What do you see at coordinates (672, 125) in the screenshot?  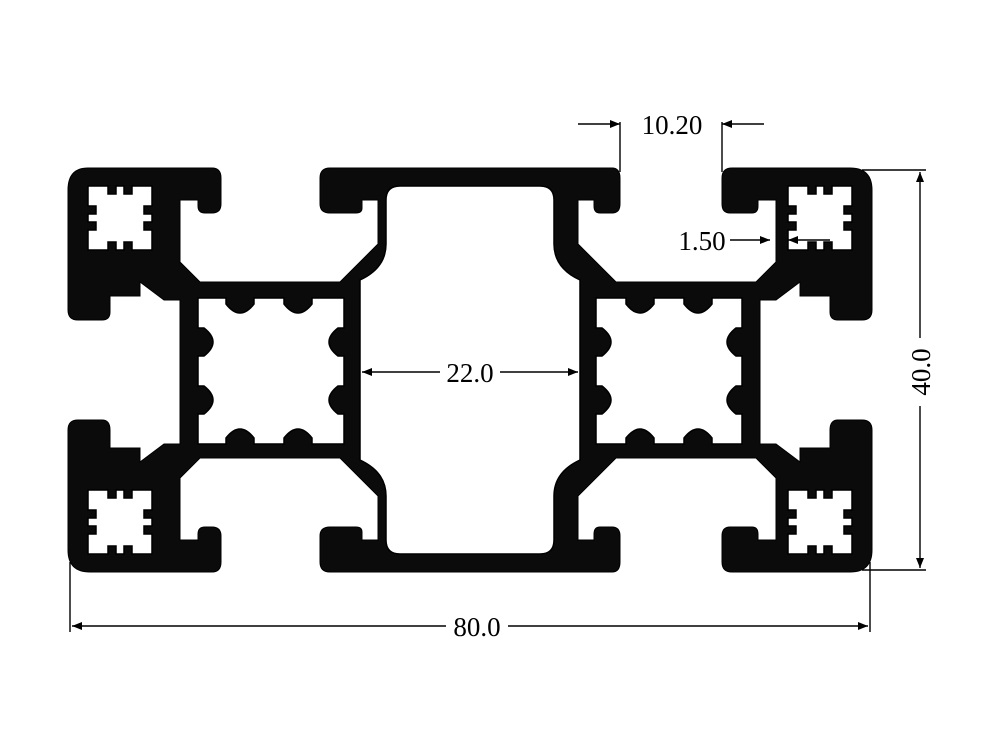 I see `slot-width-label: 10.20` at bounding box center [672, 125].